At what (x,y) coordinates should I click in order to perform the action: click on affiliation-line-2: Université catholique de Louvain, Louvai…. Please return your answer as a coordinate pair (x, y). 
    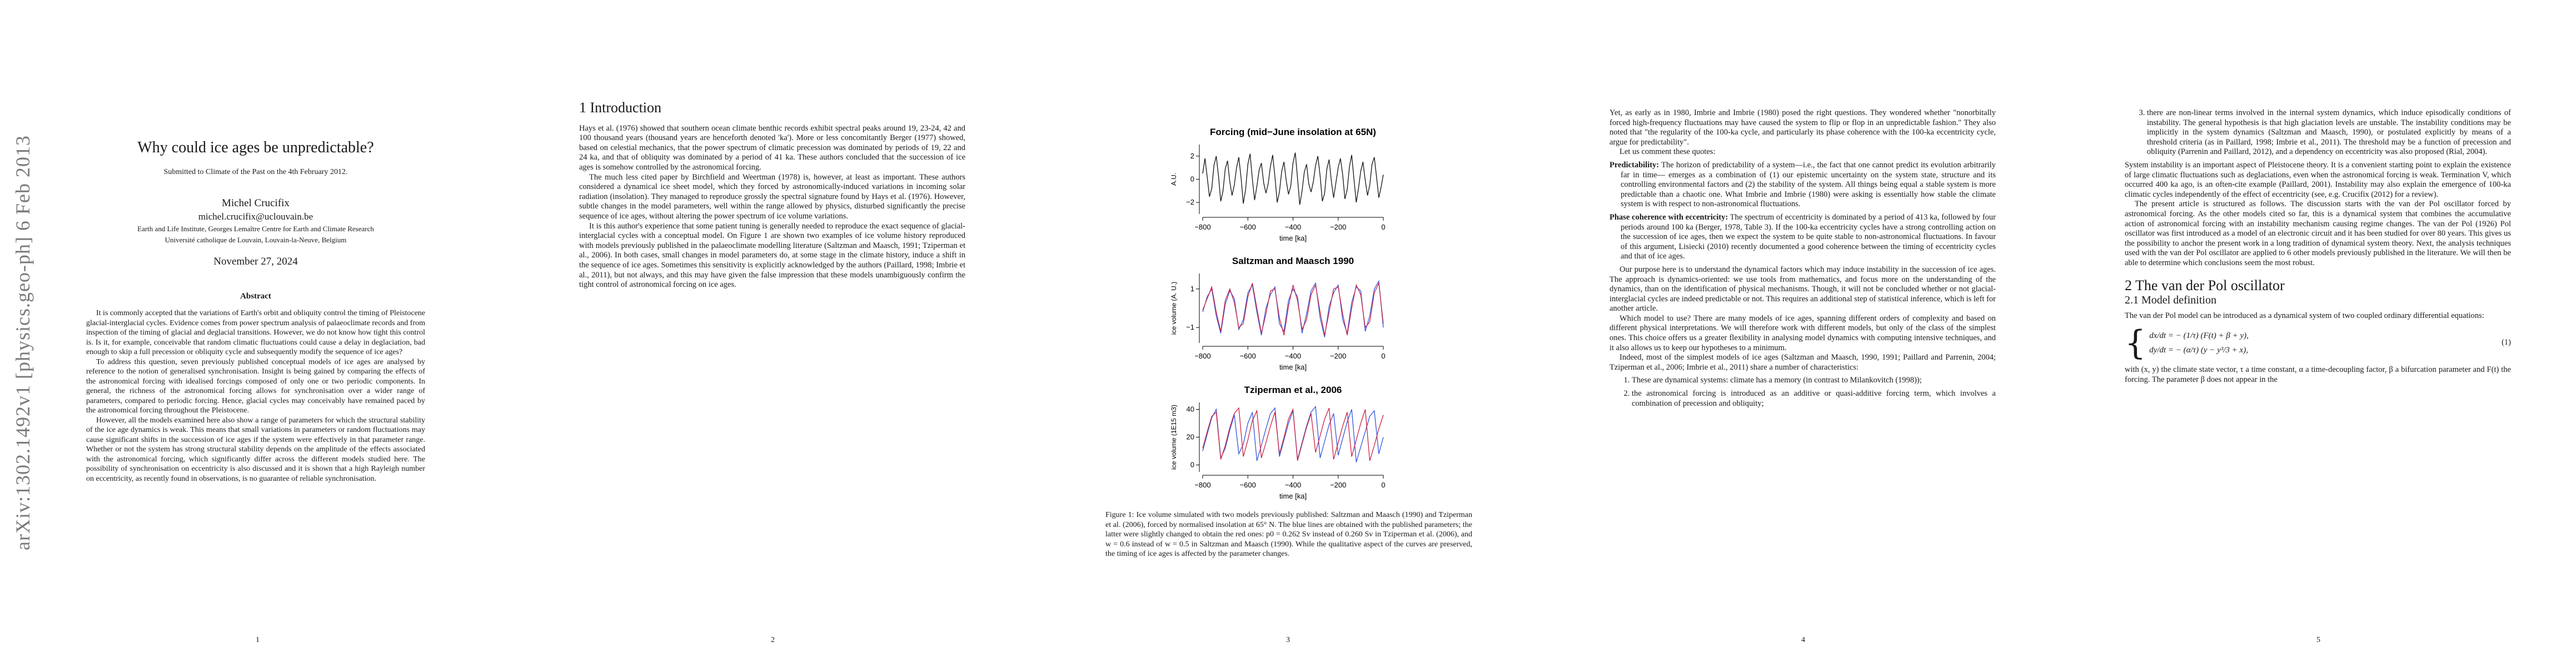
    Looking at the image, I should click on (256, 240).